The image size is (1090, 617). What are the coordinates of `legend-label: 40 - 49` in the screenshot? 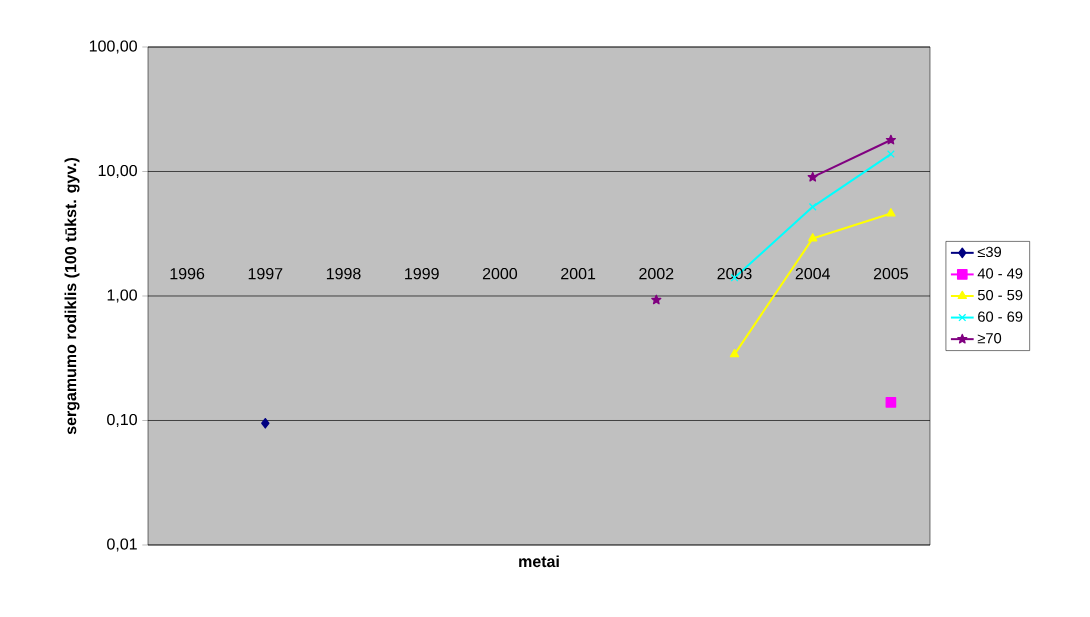 It's located at (1000, 273).